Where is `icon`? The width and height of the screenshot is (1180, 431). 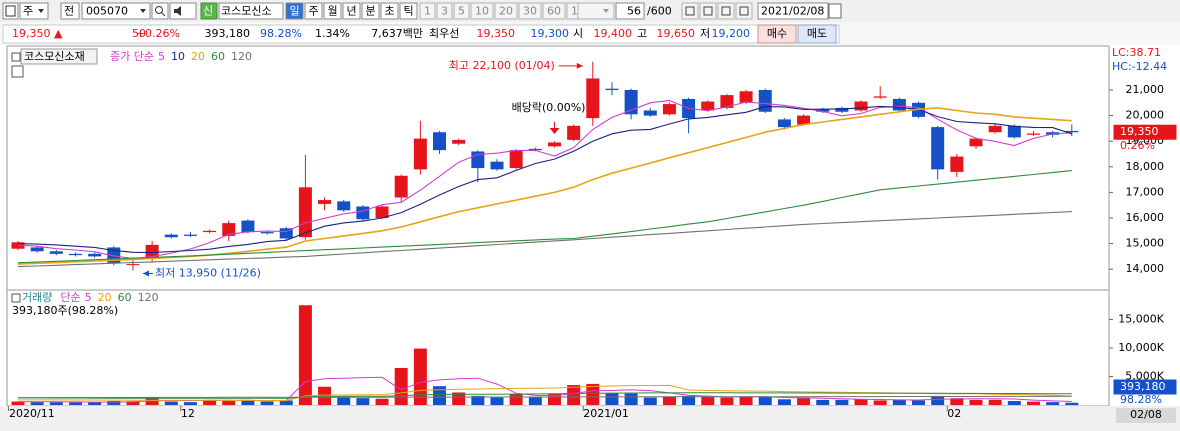
icon is located at coordinates (10, 11).